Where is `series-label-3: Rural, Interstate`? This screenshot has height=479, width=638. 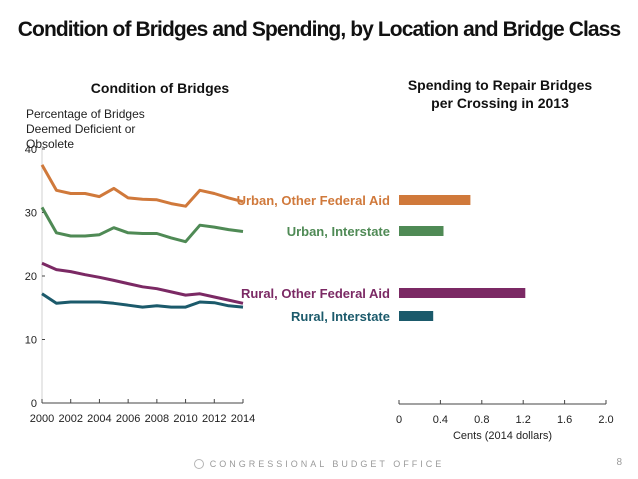
series-label-3: Rural, Interstate is located at coordinates (340, 316).